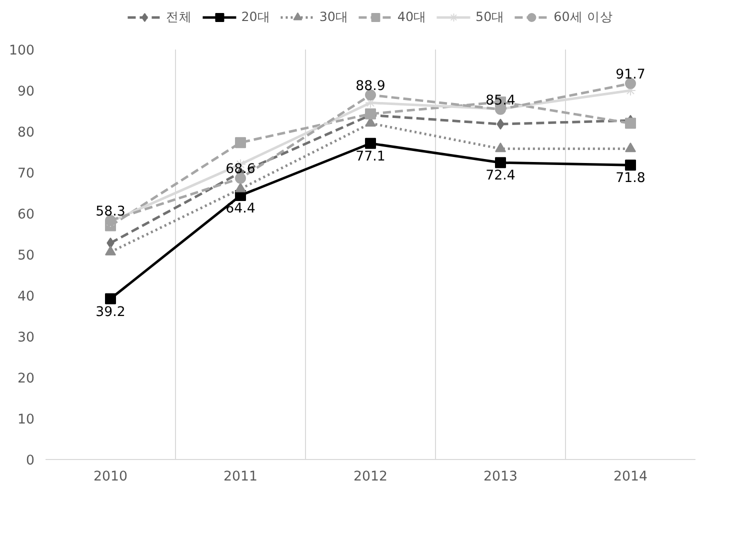  I want to click on data-label: 85.4, so click(501, 100).